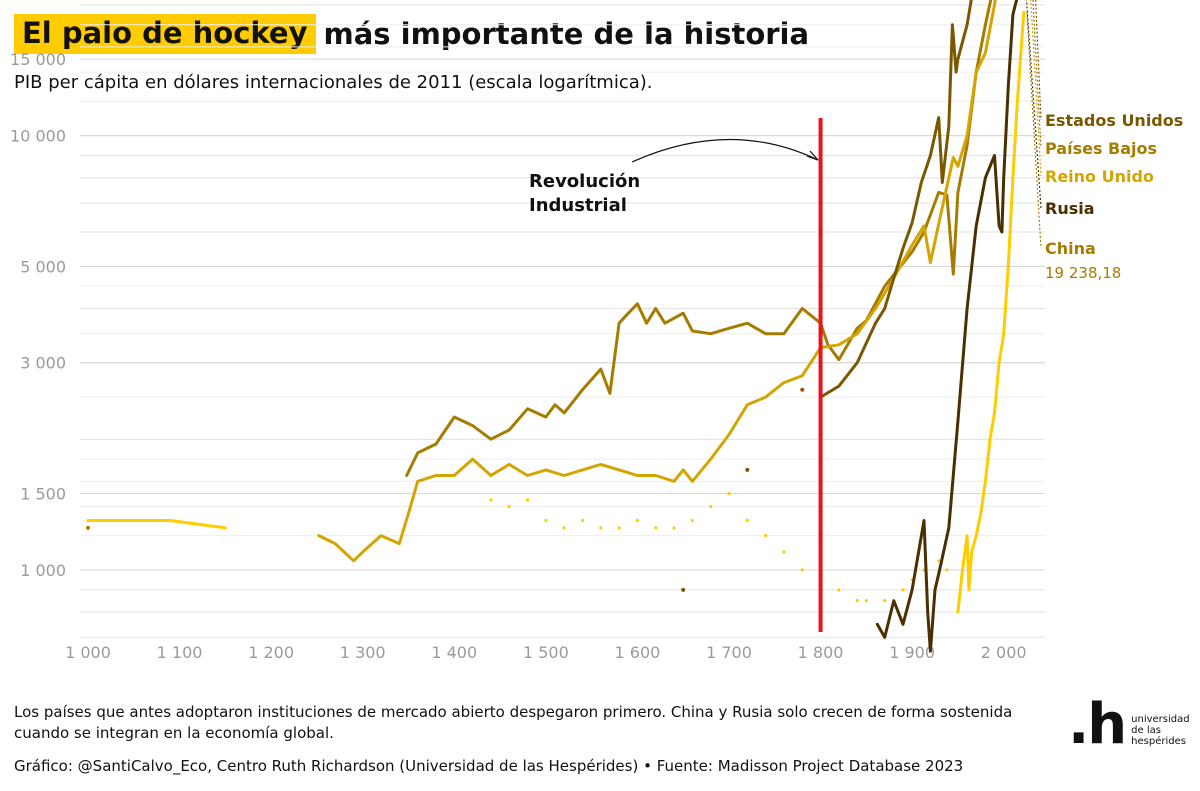 This screenshot has width=1200, height=791. Describe the element at coordinates (165, 34) in the screenshot. I see `title-highlight: El palo de hockey` at that location.